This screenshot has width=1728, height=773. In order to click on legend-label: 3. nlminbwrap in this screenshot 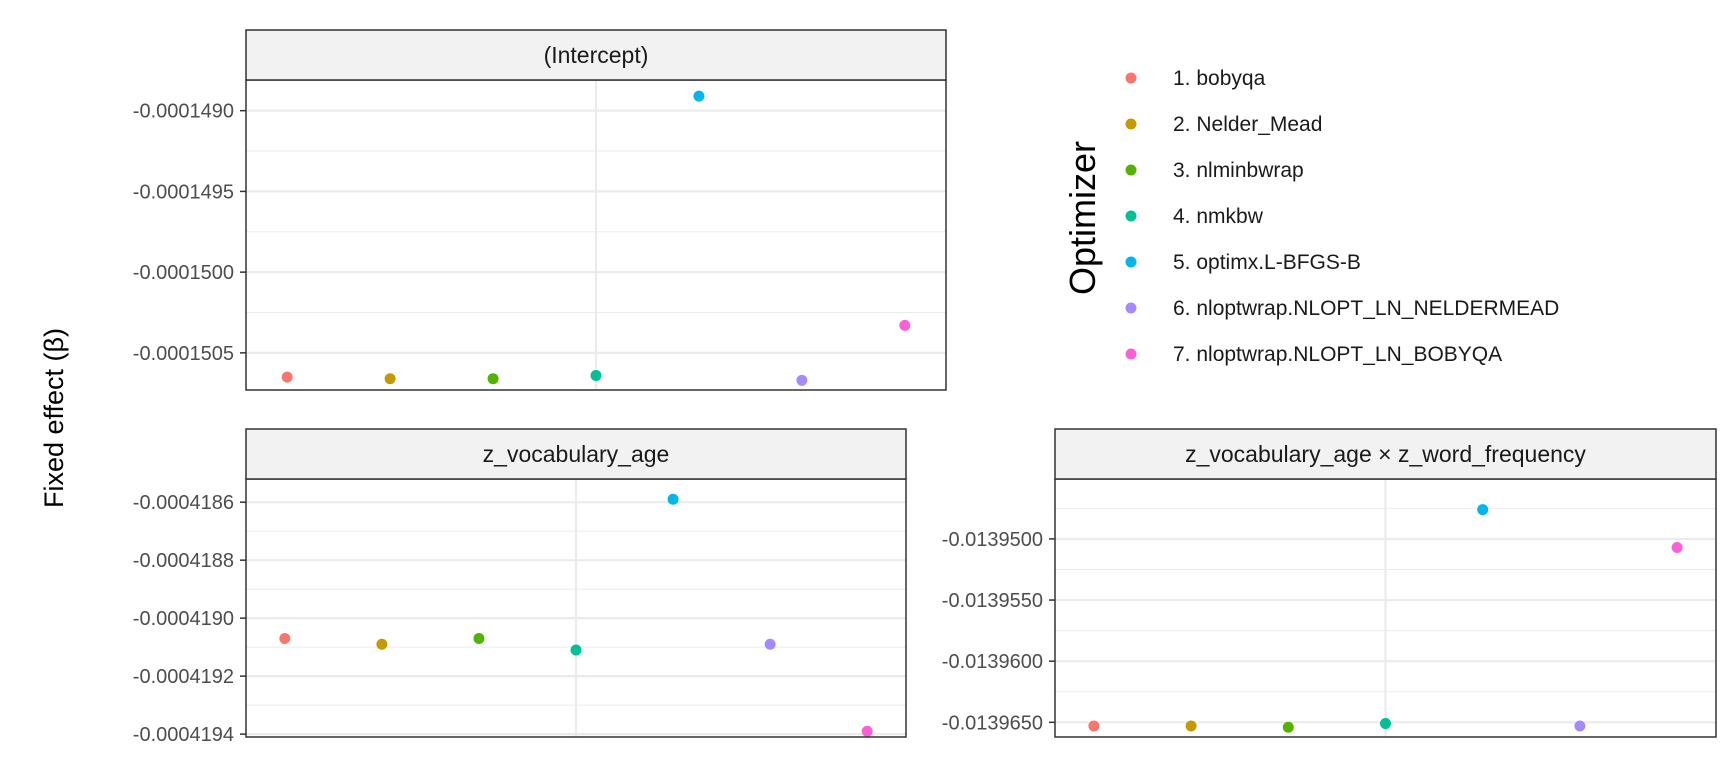, I will do `click(1238, 170)`.